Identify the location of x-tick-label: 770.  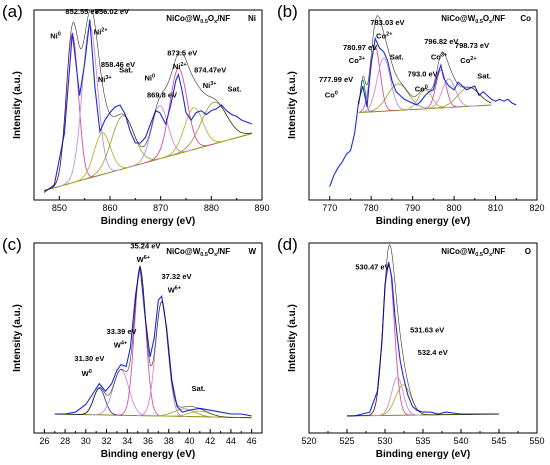
(329, 208).